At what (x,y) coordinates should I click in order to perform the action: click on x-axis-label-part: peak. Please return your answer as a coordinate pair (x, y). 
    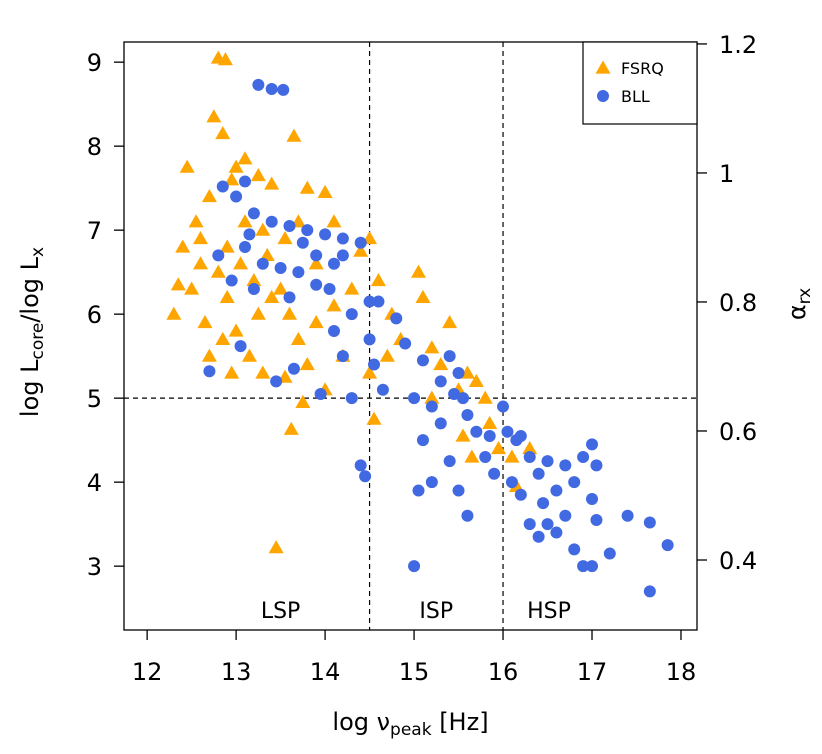
    Looking at the image, I should click on (411, 730).